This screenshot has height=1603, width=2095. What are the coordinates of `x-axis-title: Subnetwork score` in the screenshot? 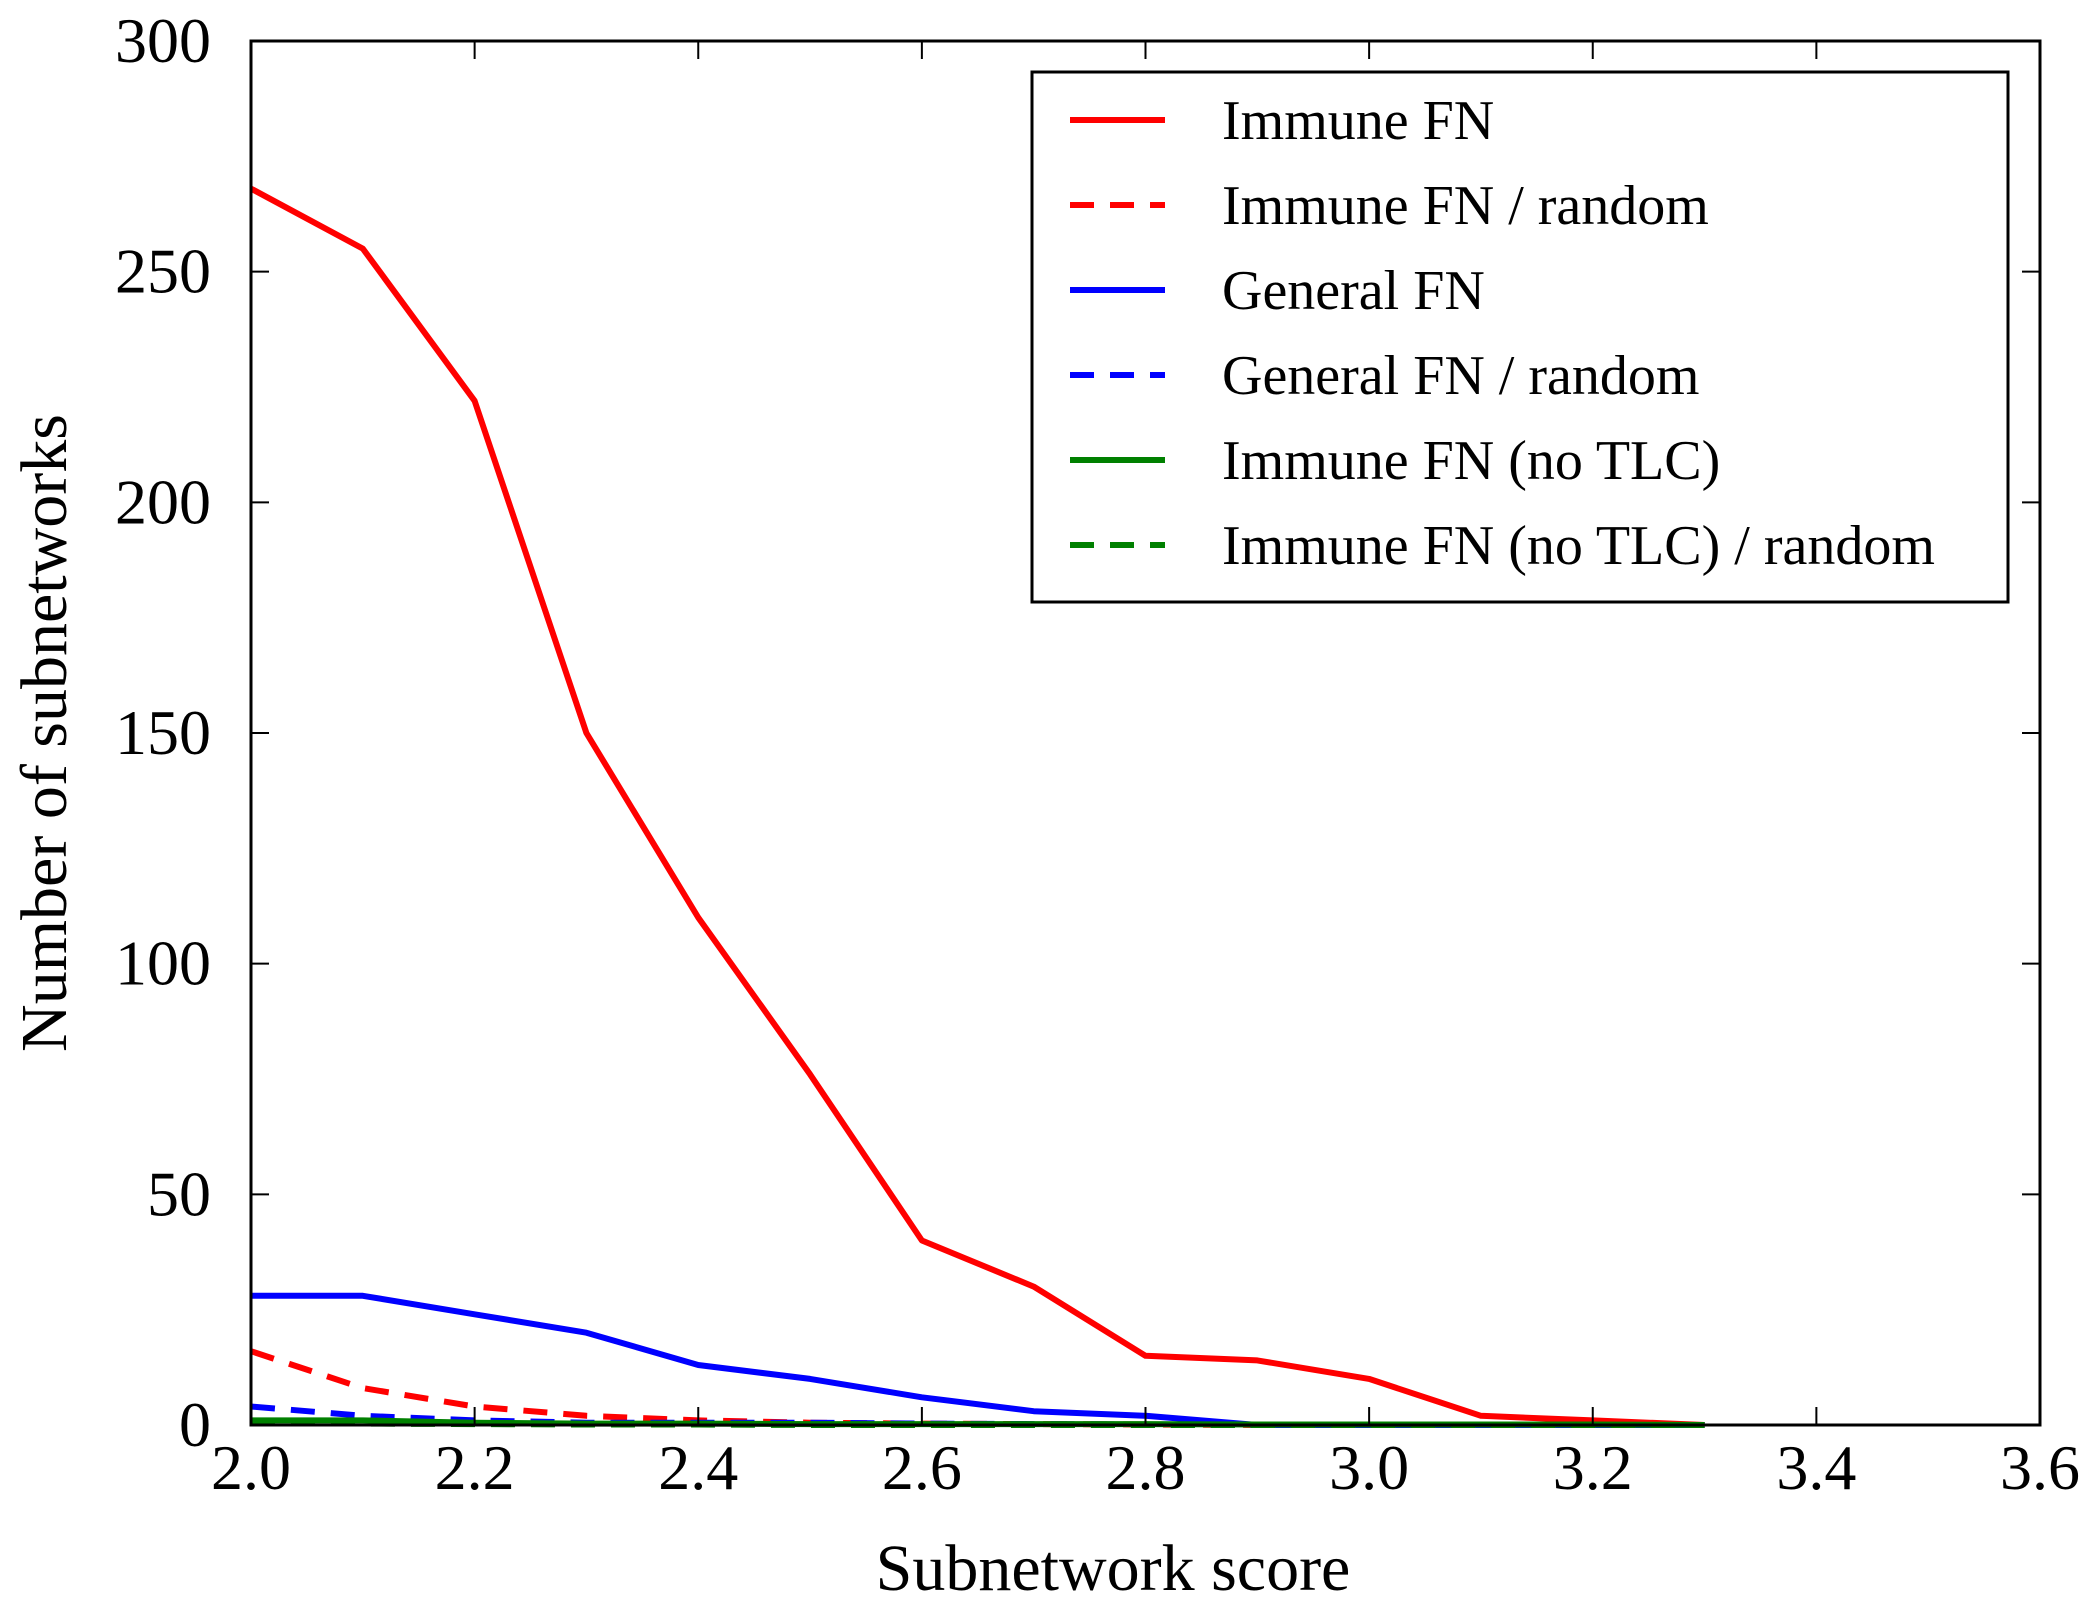 It's located at (1113, 1567).